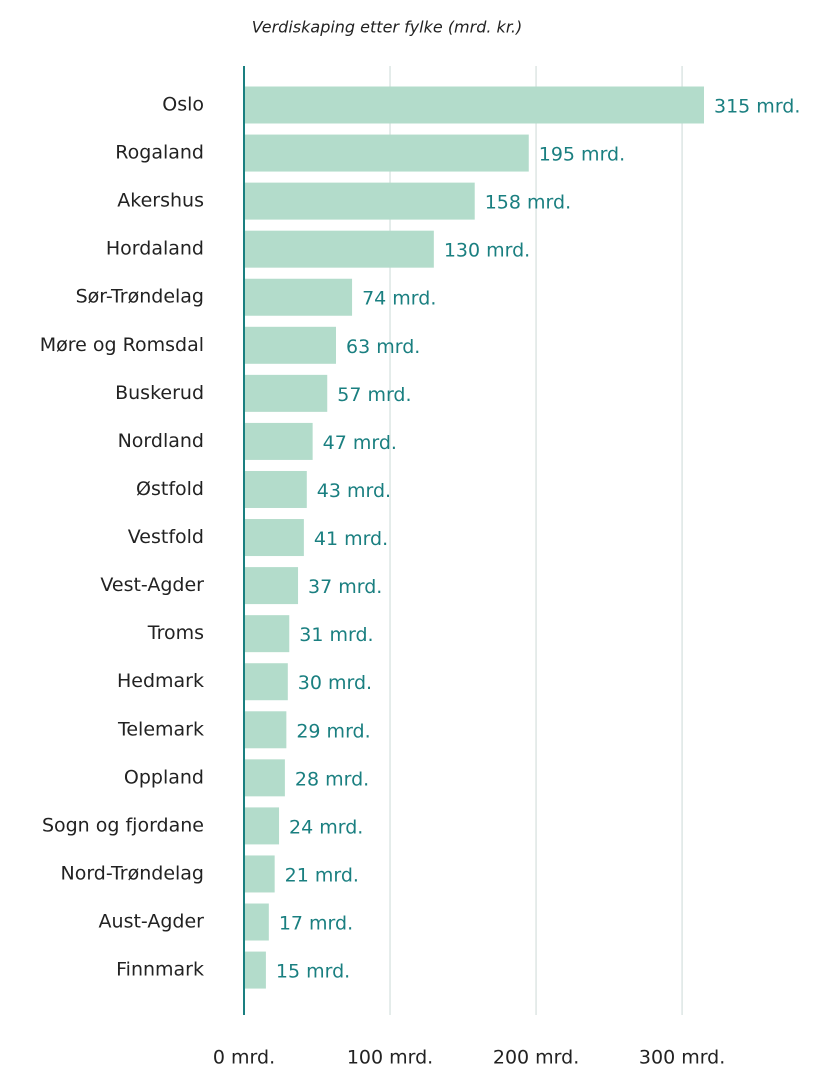 The width and height of the screenshot is (814, 1071). I want to click on value-label: 195 mrd., so click(582, 155).